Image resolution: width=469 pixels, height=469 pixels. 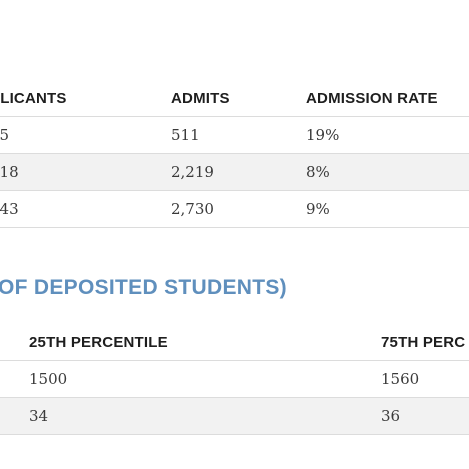 What do you see at coordinates (318, 172) in the screenshot?
I see `admission-rate-value: 8%` at bounding box center [318, 172].